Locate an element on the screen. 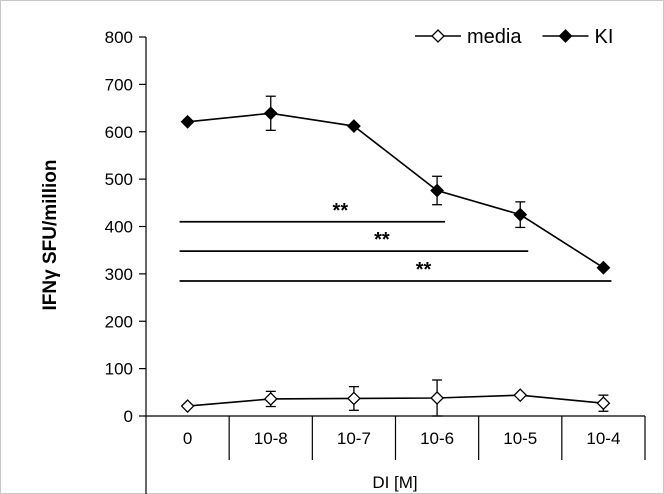  y-tick-label: 600 is located at coordinates (119, 132).